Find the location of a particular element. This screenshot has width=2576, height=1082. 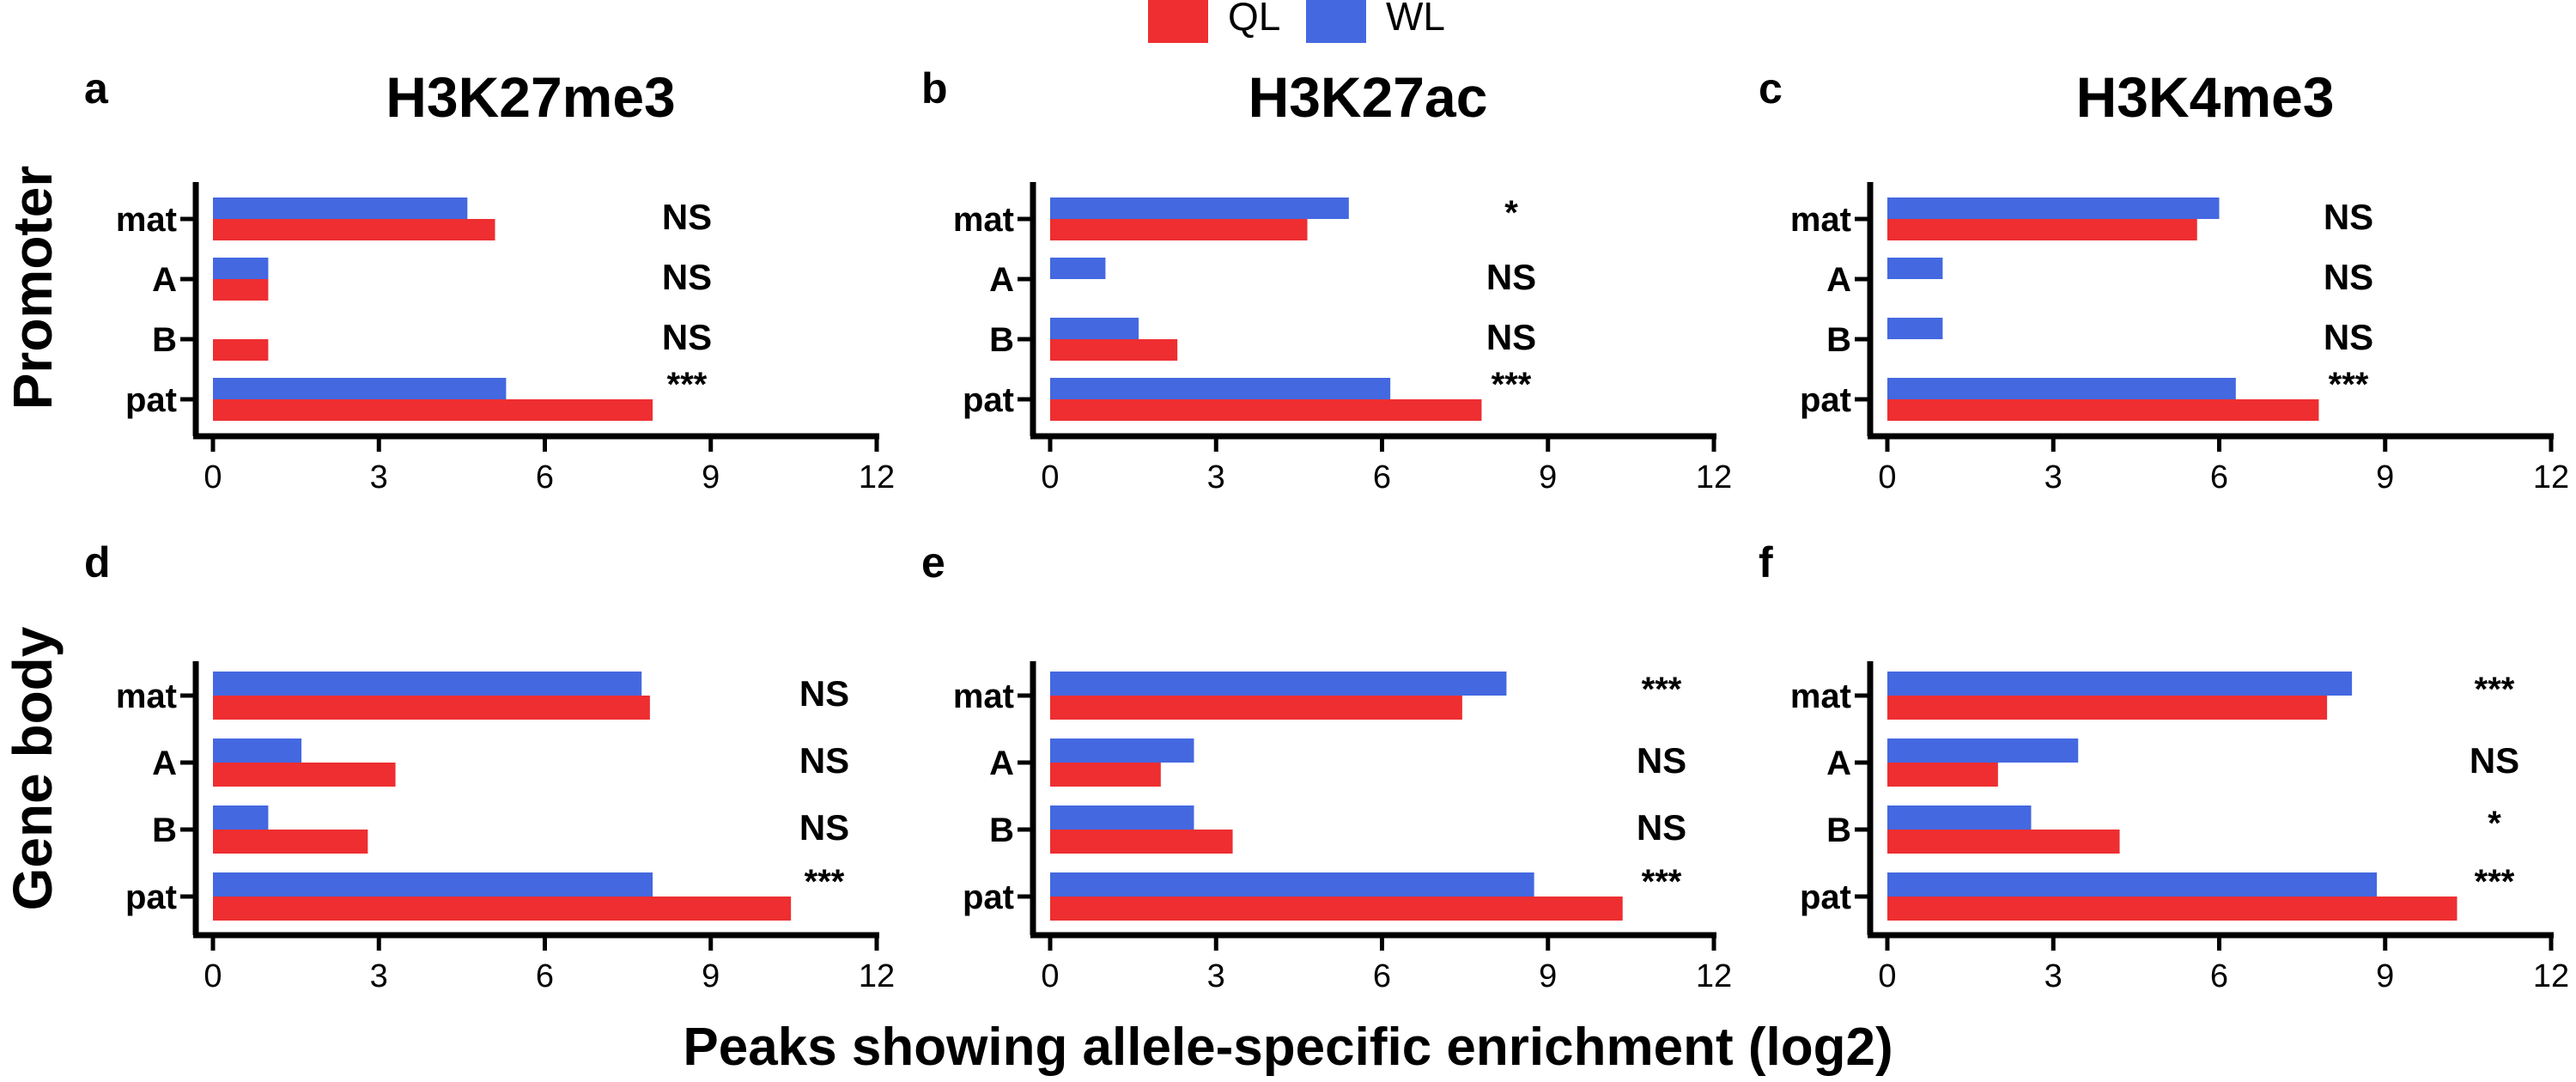

legend-swatch-wl is located at coordinates (1336, 21).